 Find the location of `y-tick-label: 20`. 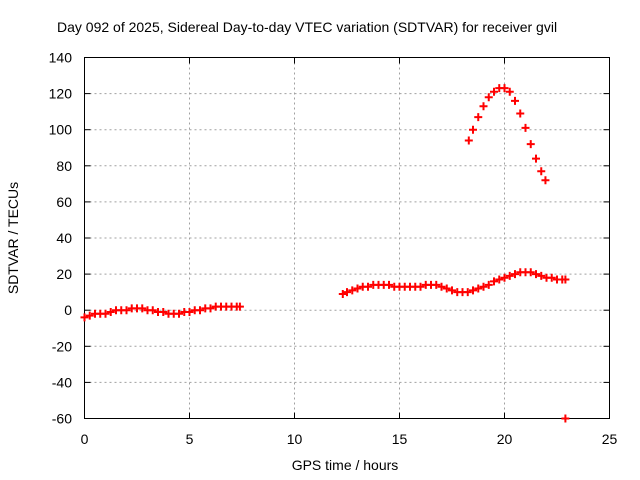

y-tick-label: 20 is located at coordinates (64, 274).